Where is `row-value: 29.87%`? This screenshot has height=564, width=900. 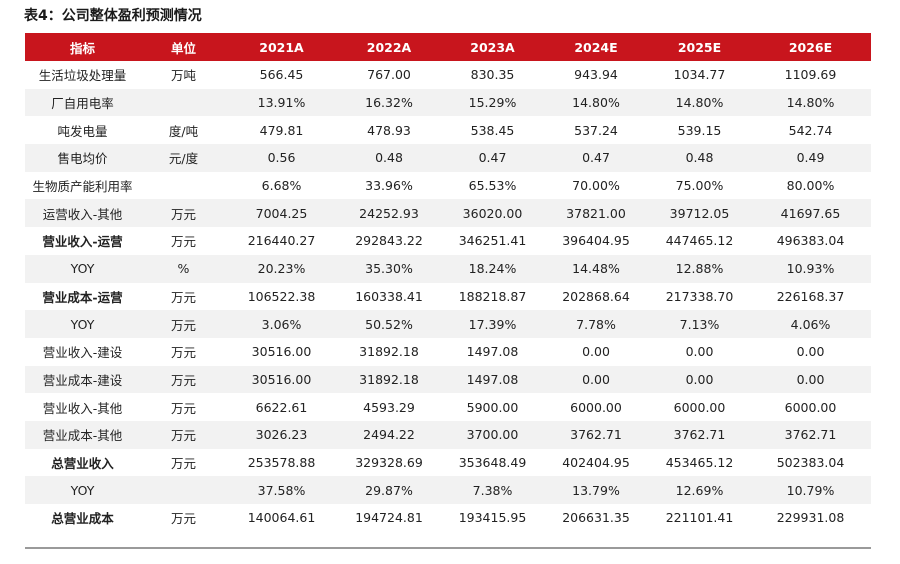
row-value: 29.87% is located at coordinates (389, 490).